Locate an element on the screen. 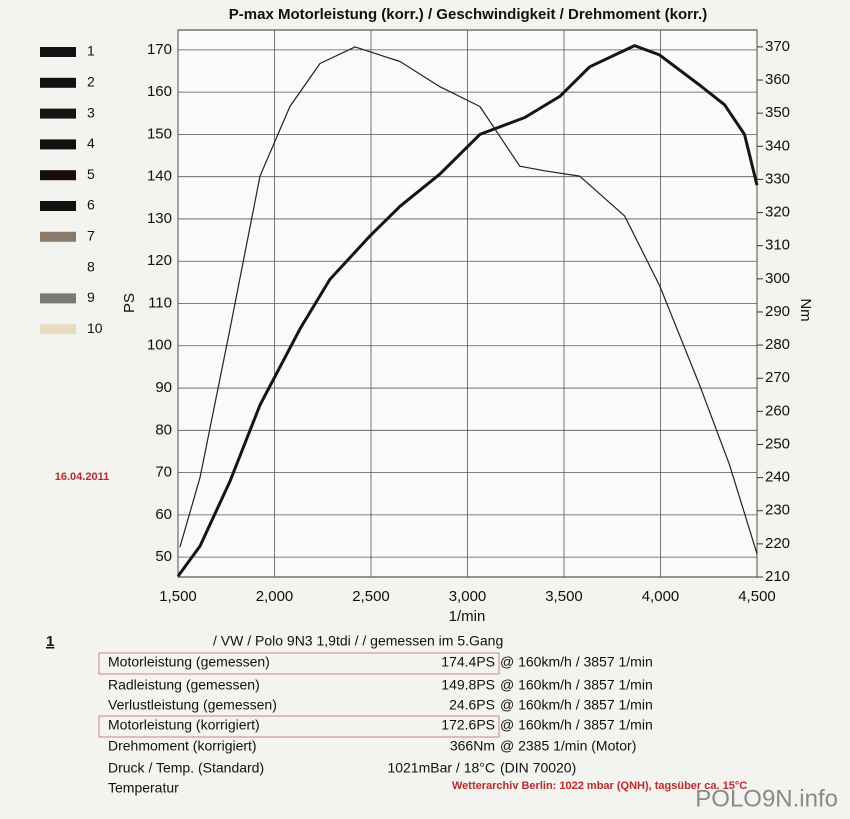  y-tick-label: 170 is located at coordinates (159, 49).